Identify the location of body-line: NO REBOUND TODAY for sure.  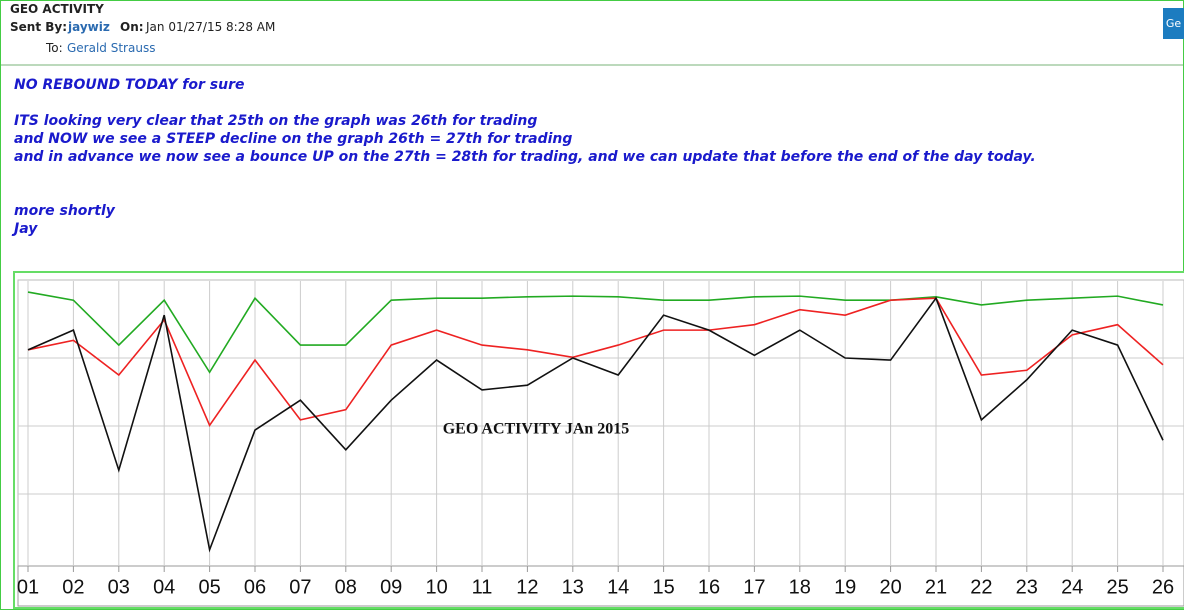
(129, 85).